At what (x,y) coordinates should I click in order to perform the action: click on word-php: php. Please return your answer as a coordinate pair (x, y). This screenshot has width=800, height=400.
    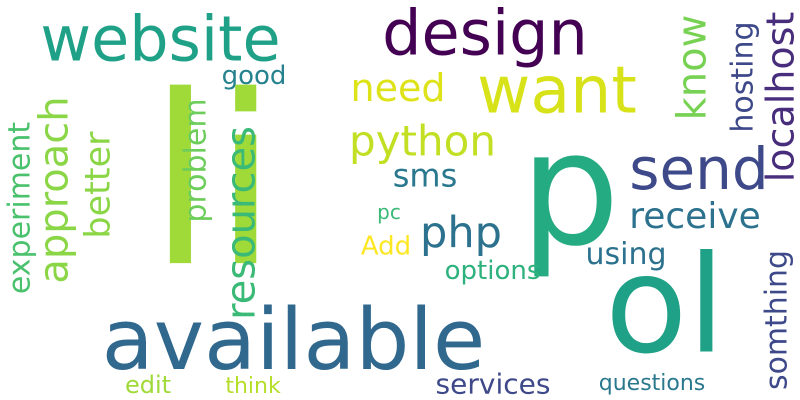
    Looking at the image, I should click on (461, 232).